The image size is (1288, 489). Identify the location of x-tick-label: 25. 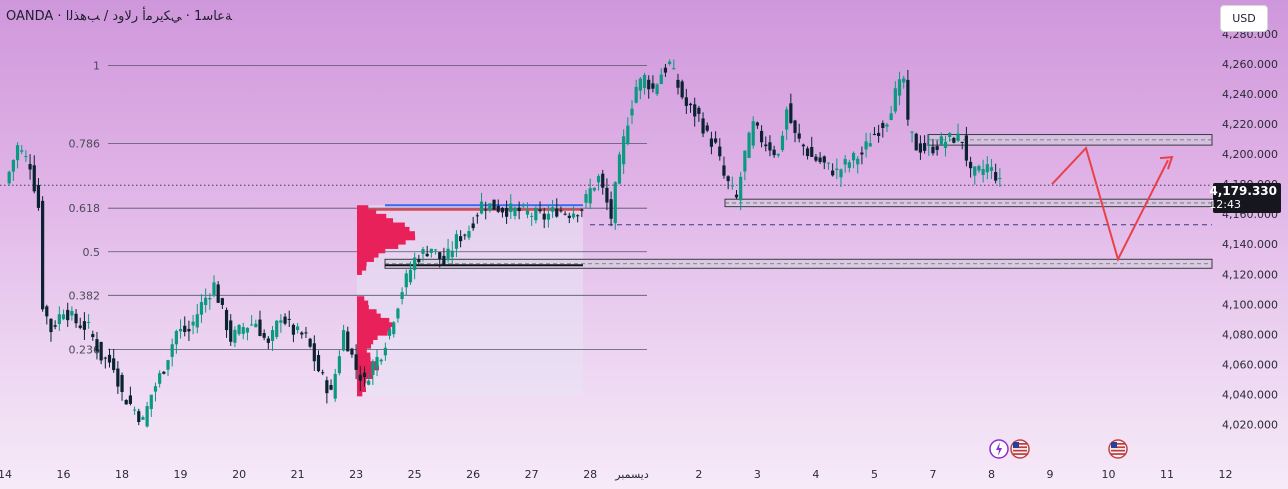
(415, 474).